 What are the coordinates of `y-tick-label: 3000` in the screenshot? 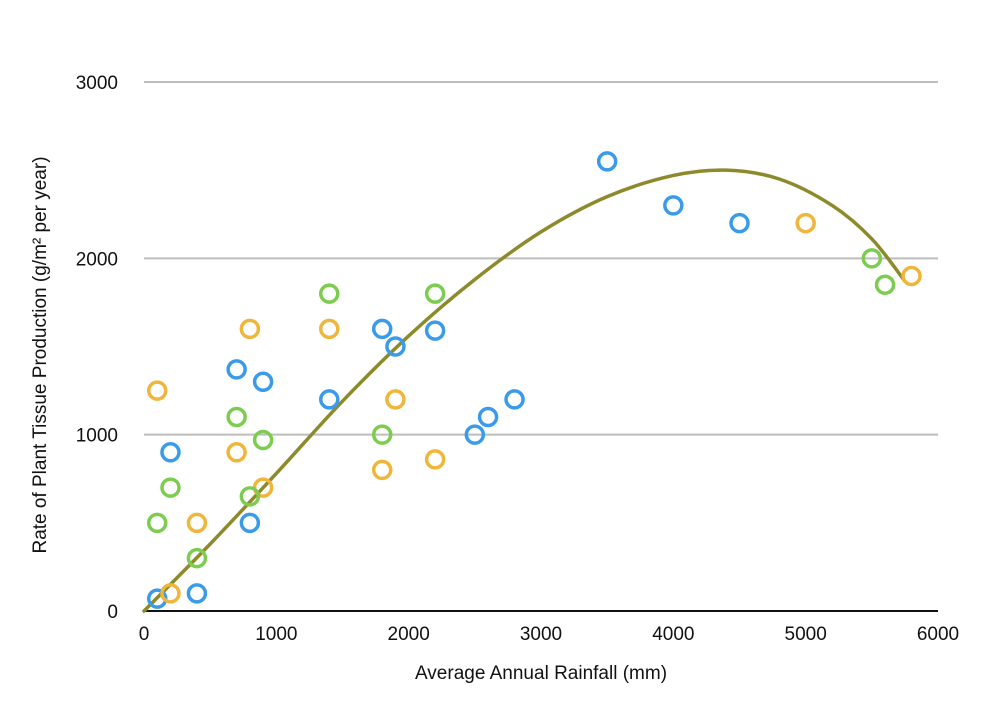 It's located at (97, 83).